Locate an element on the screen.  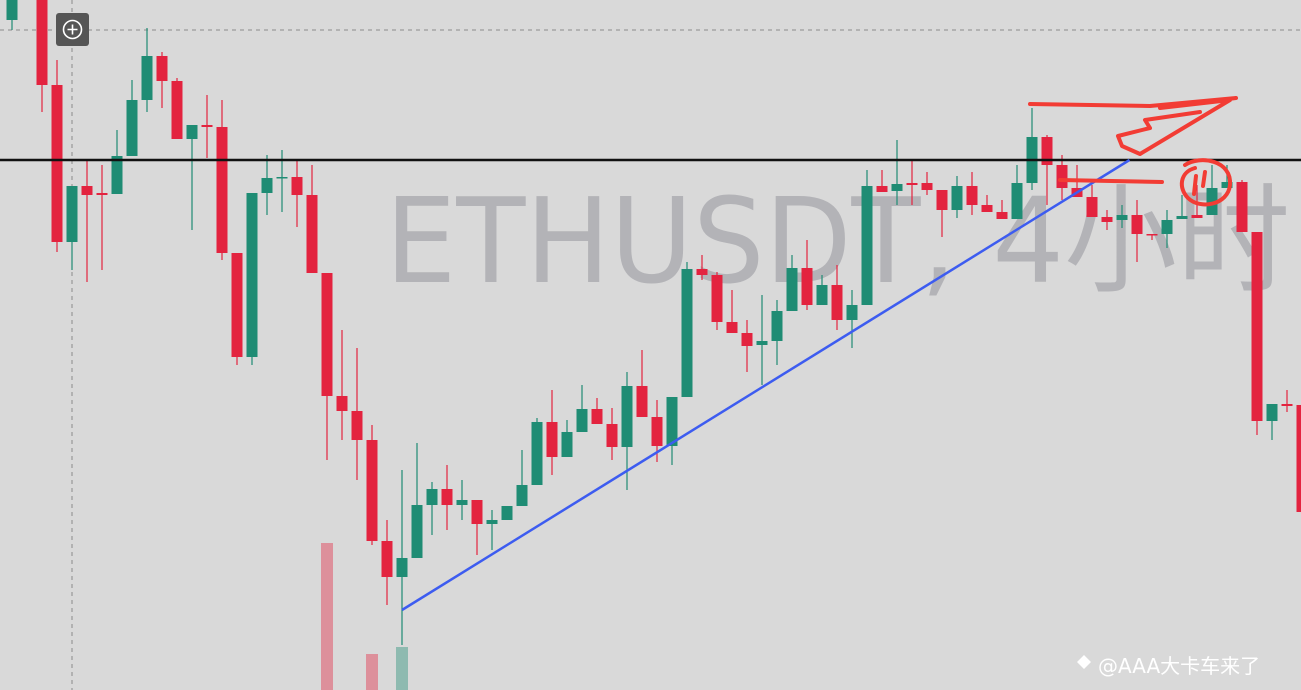
footer-logo is located at coordinates (1084, 662).